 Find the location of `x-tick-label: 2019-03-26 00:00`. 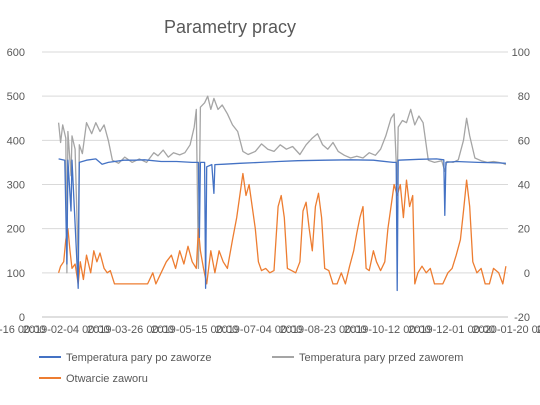

x-tick-label: 2019-03-26 00:00 is located at coordinates (130, 330).